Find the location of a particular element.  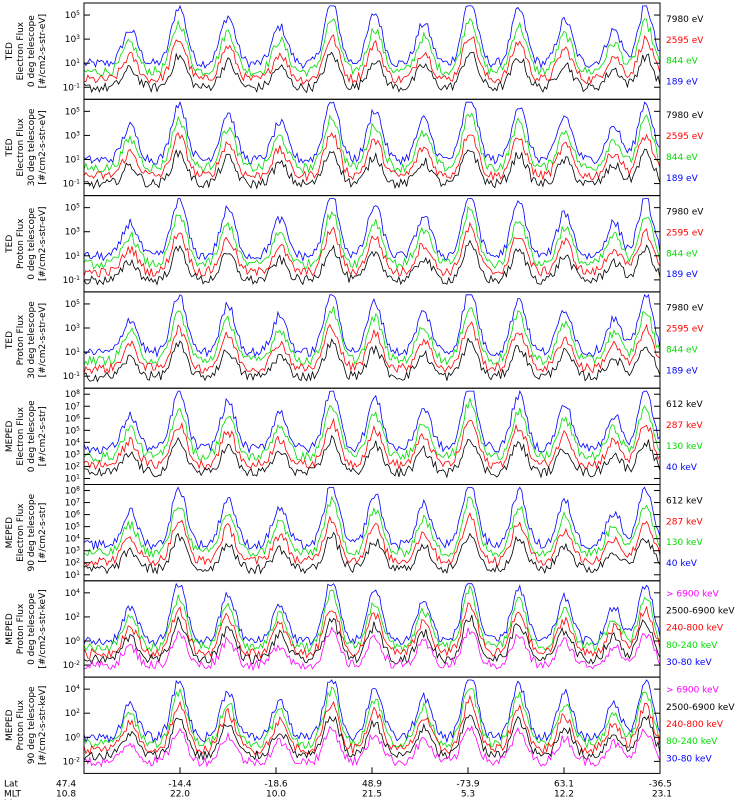

panel-7-legend-1: > 6900 keV is located at coordinates (693, 594).